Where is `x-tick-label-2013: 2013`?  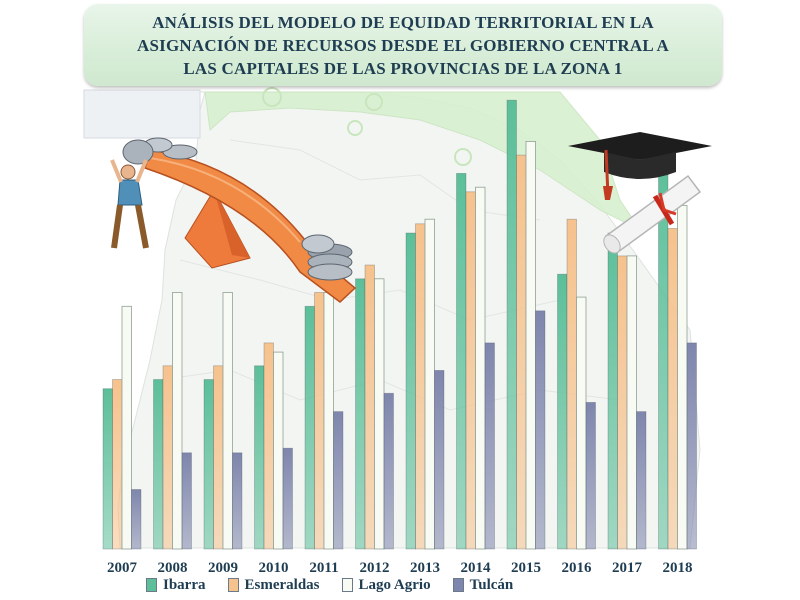 x-tick-label-2013: 2013 is located at coordinates (425, 568).